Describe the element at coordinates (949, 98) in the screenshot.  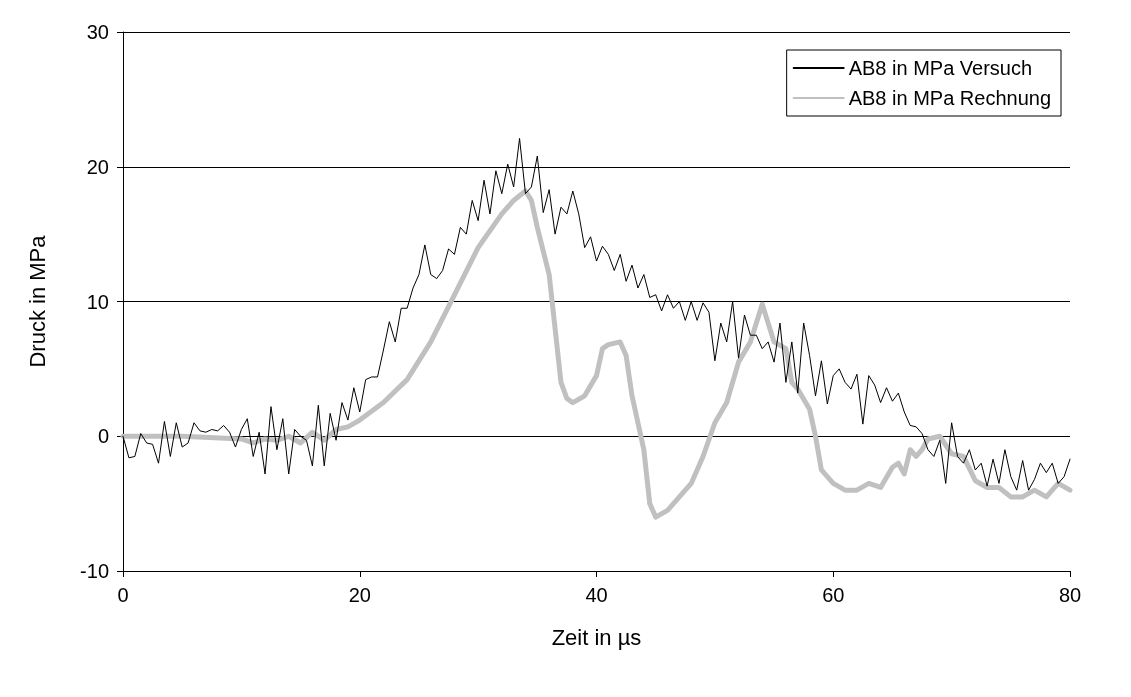
I see `legend-label: AB8 in MPa Rechnung` at that location.